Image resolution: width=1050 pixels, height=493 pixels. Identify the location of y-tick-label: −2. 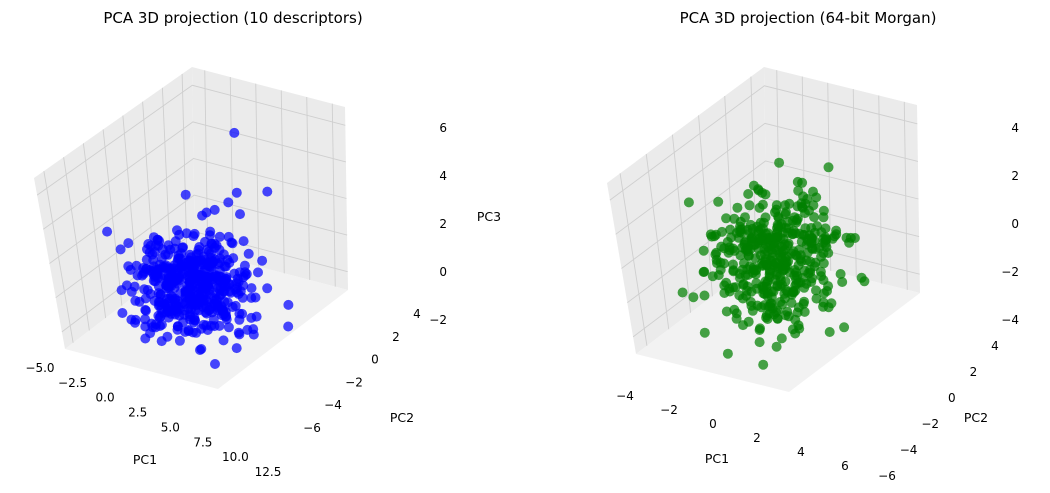
(930, 424).